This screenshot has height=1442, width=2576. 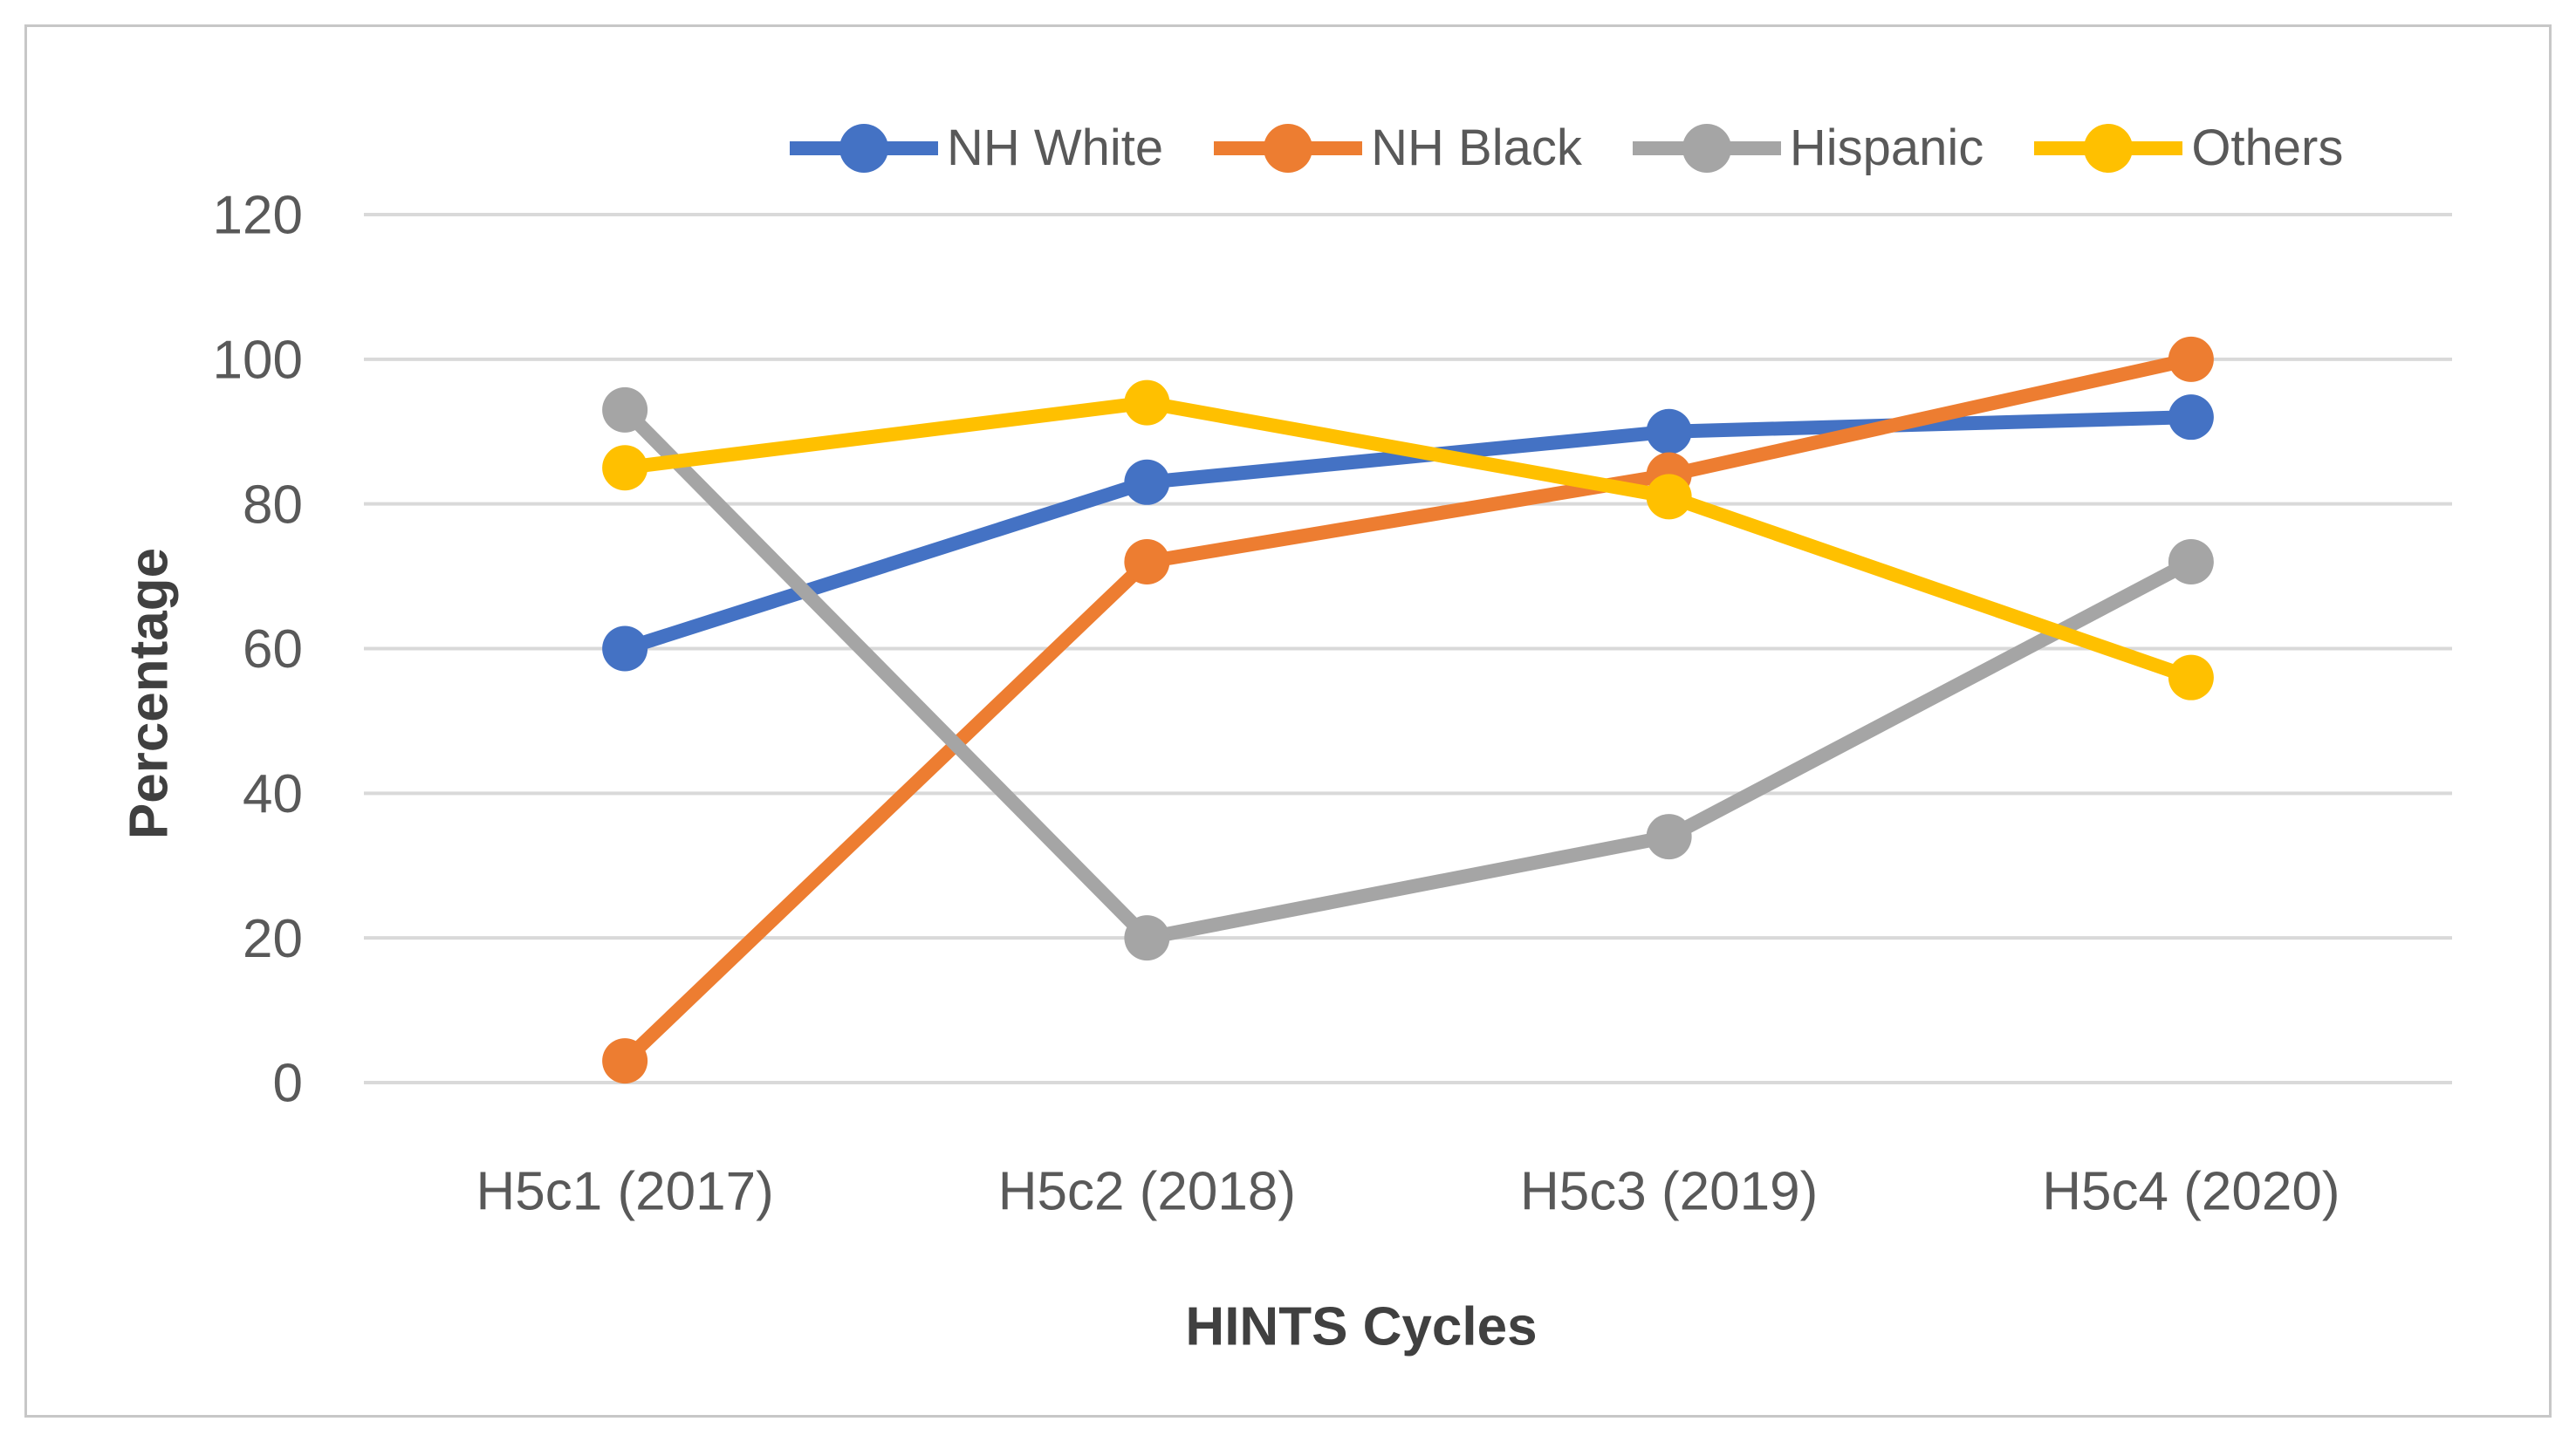 What do you see at coordinates (1669, 1192) in the screenshot?
I see `x-tick-label-h5c3-2019-: H5c3 (2019)` at bounding box center [1669, 1192].